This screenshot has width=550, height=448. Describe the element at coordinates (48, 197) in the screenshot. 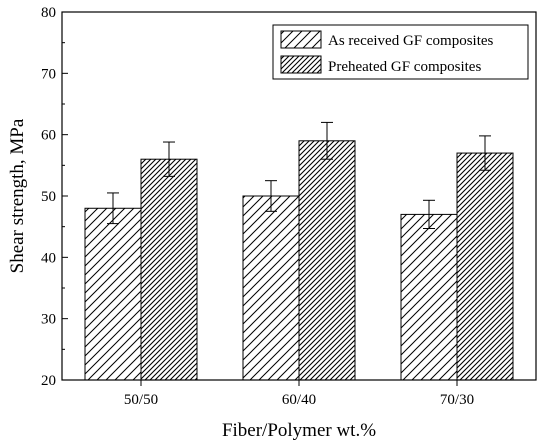

I see `y-tick-label: 50` at that location.